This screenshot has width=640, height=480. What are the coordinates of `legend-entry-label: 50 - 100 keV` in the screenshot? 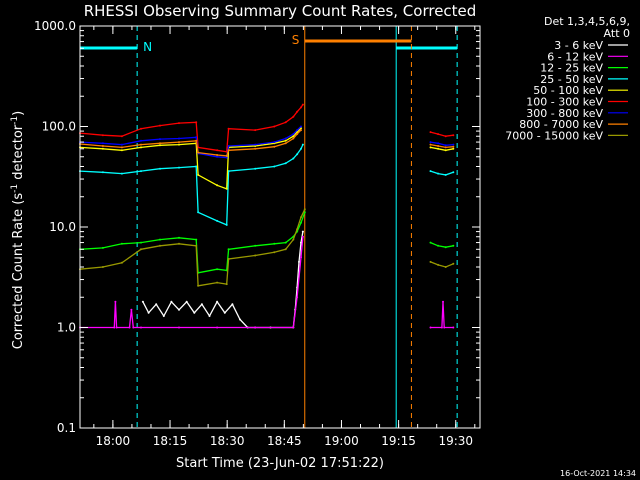 It's located at (568, 90).